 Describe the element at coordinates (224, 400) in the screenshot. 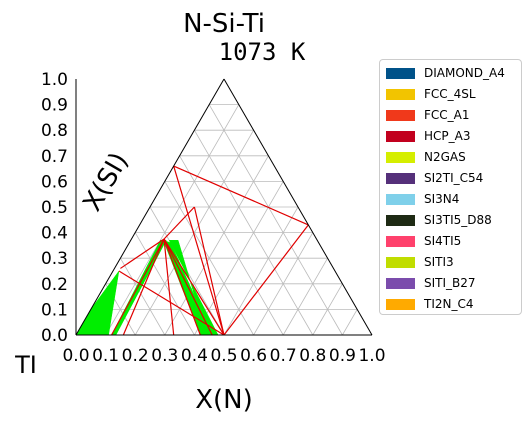

I see `x-axis-label: X(N)` at that location.